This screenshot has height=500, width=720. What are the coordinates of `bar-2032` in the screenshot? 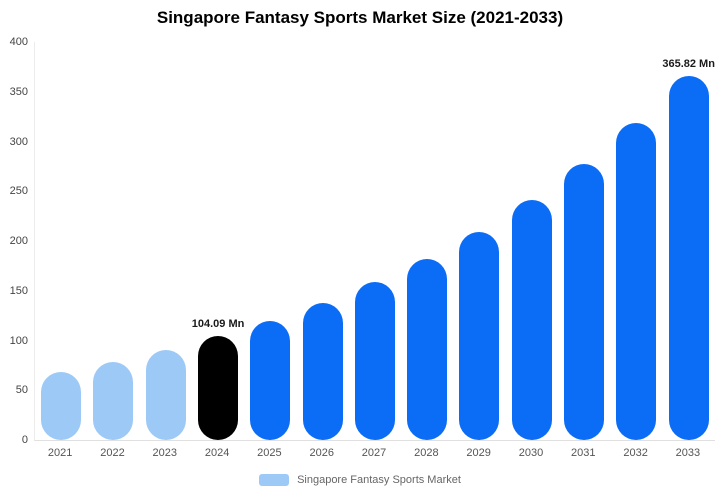 It's located at (636, 281).